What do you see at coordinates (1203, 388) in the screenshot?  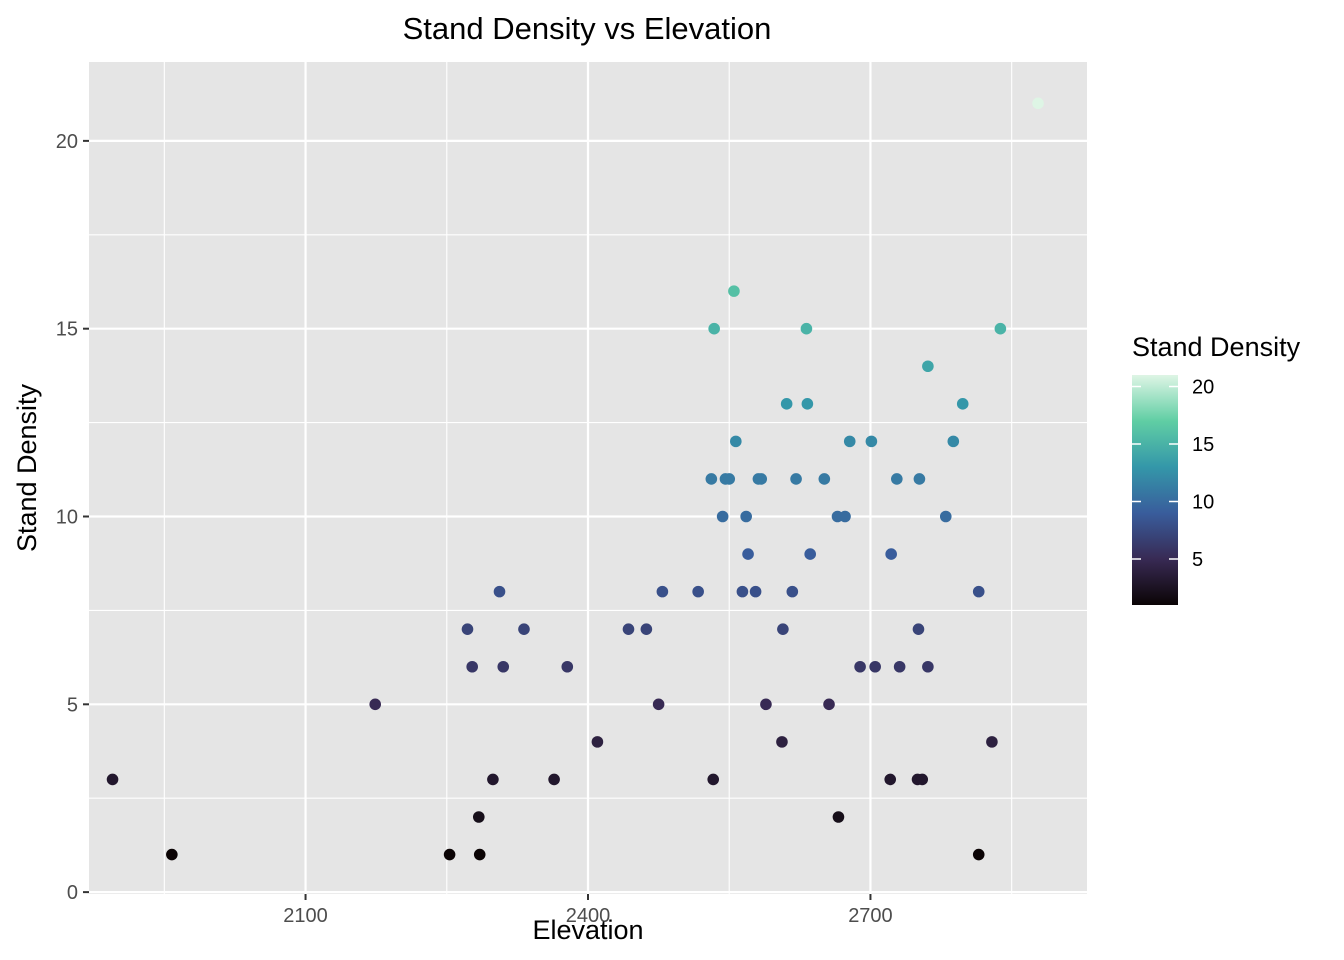 I see `colorbar-tick-label: 20` at bounding box center [1203, 388].